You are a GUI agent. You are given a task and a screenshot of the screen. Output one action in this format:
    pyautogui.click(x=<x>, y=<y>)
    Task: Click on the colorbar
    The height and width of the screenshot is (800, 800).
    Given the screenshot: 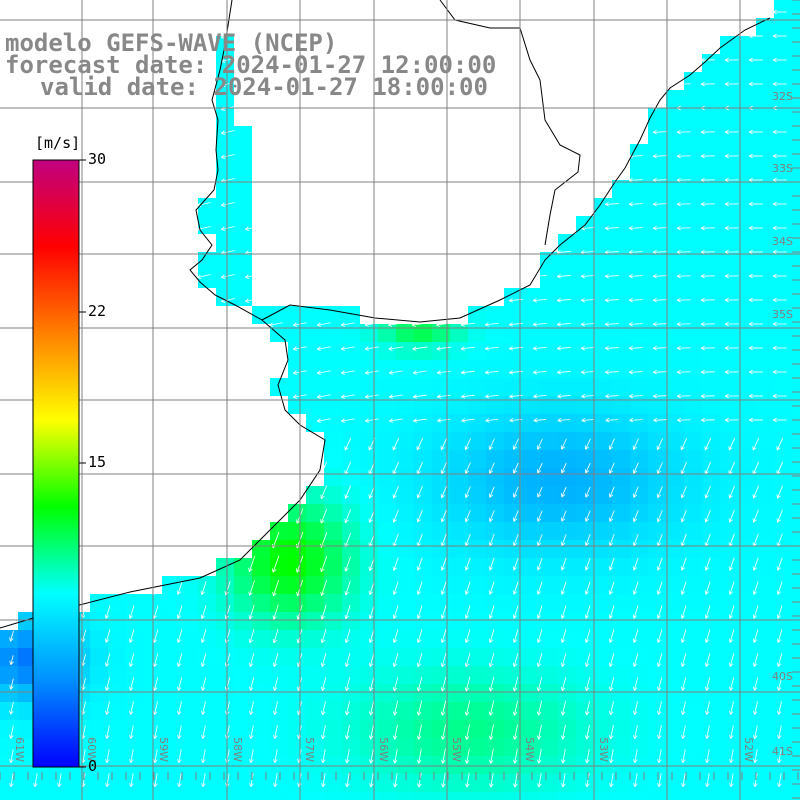 What is the action you would take?
    pyautogui.click(x=56, y=463)
    